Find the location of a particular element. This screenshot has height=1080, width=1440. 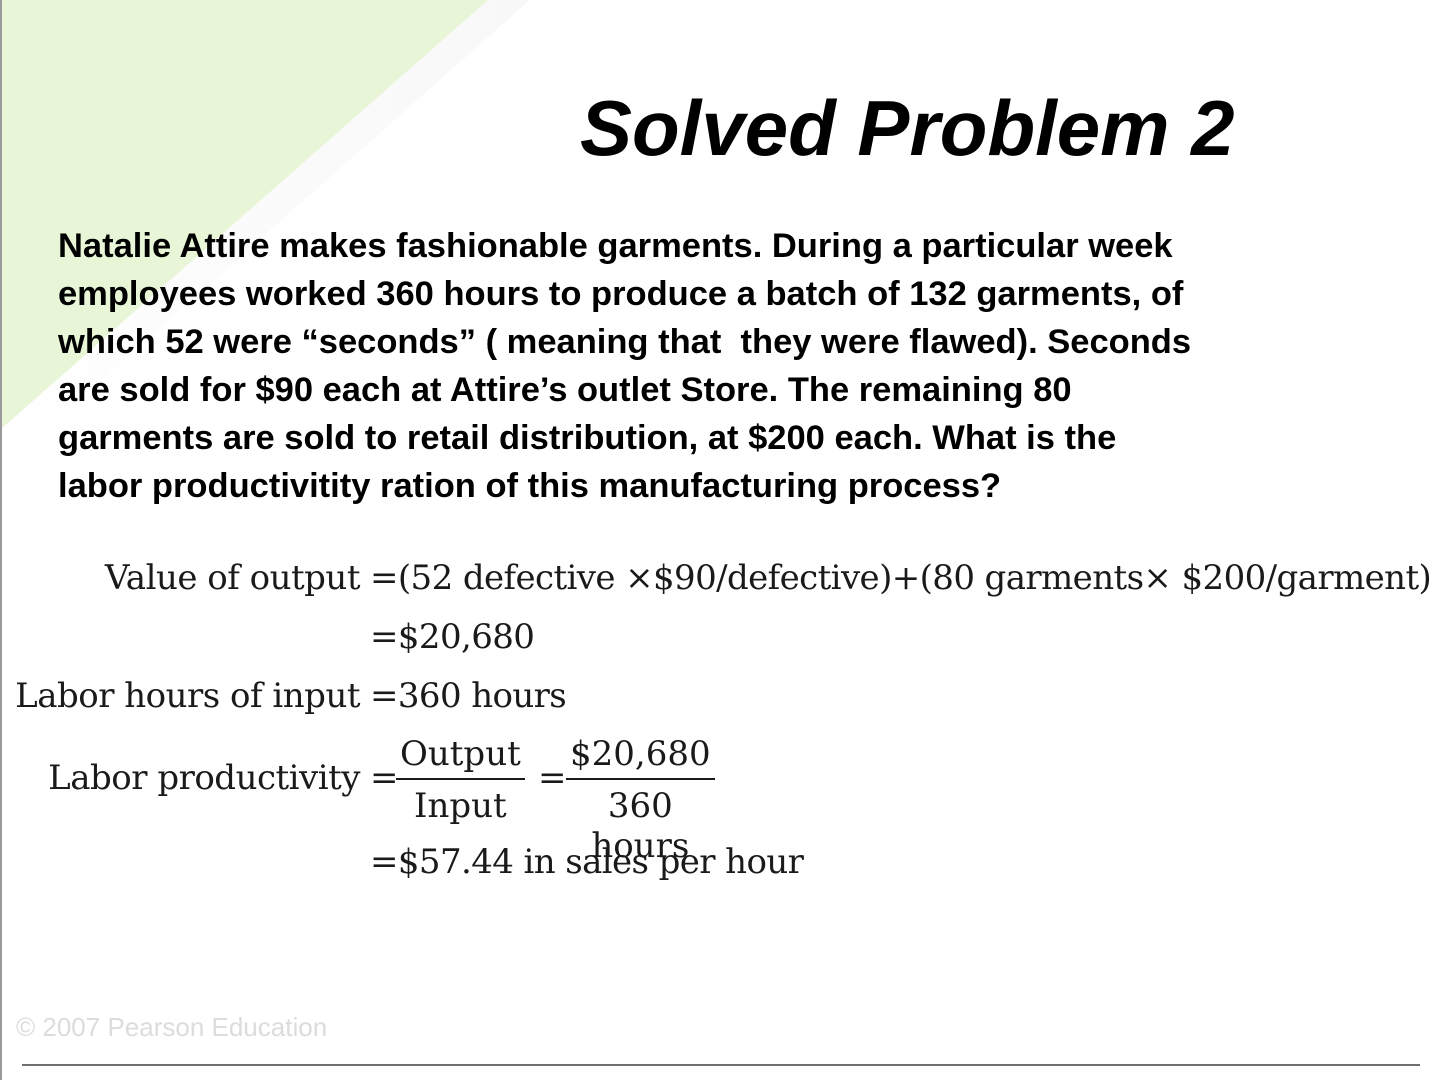

fraction-denominator: 360 hours is located at coordinates (640, 826).